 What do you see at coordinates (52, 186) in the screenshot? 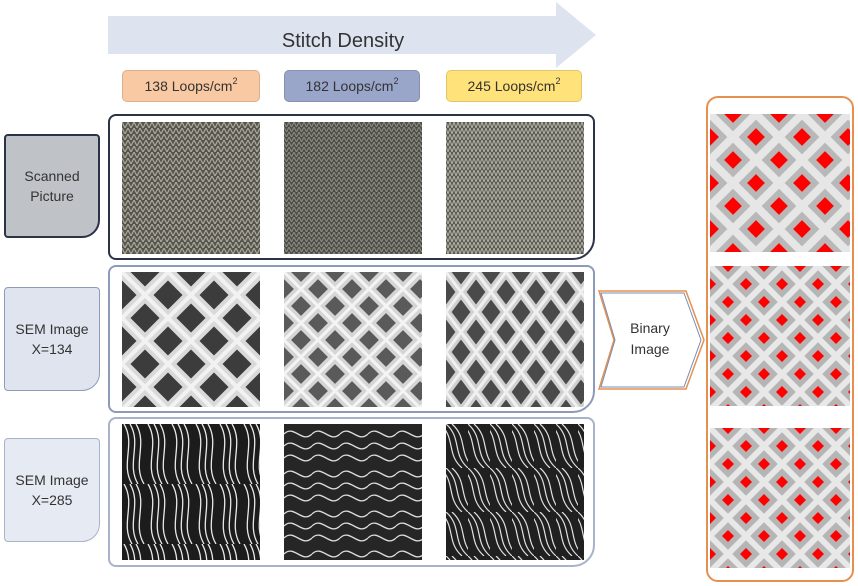
I see `row-label-scanned: Scanned Picture` at bounding box center [52, 186].